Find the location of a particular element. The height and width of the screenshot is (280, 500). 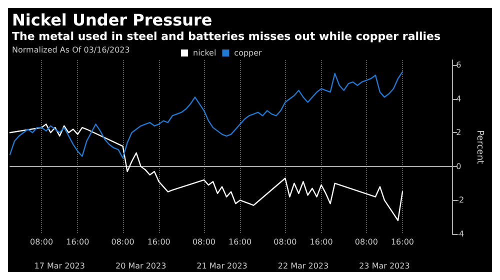

text: 17 Mar 2023 is located at coordinates (59, 266).